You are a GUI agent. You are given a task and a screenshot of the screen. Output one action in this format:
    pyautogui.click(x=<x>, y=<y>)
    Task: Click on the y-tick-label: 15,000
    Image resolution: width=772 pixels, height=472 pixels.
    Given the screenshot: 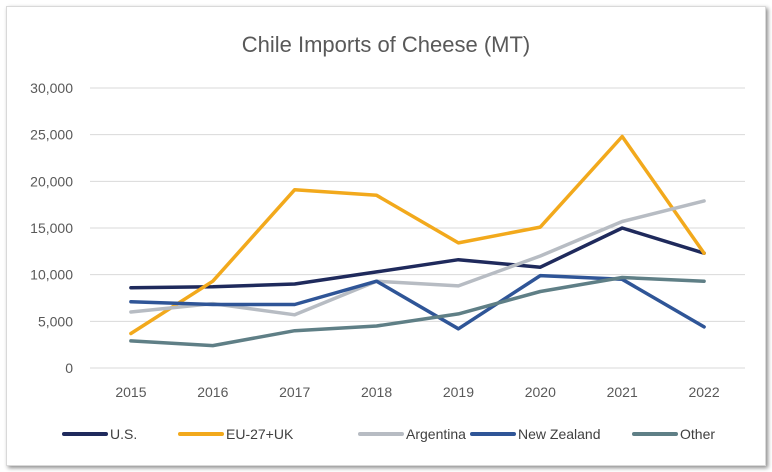 What is the action you would take?
    pyautogui.click(x=51, y=228)
    